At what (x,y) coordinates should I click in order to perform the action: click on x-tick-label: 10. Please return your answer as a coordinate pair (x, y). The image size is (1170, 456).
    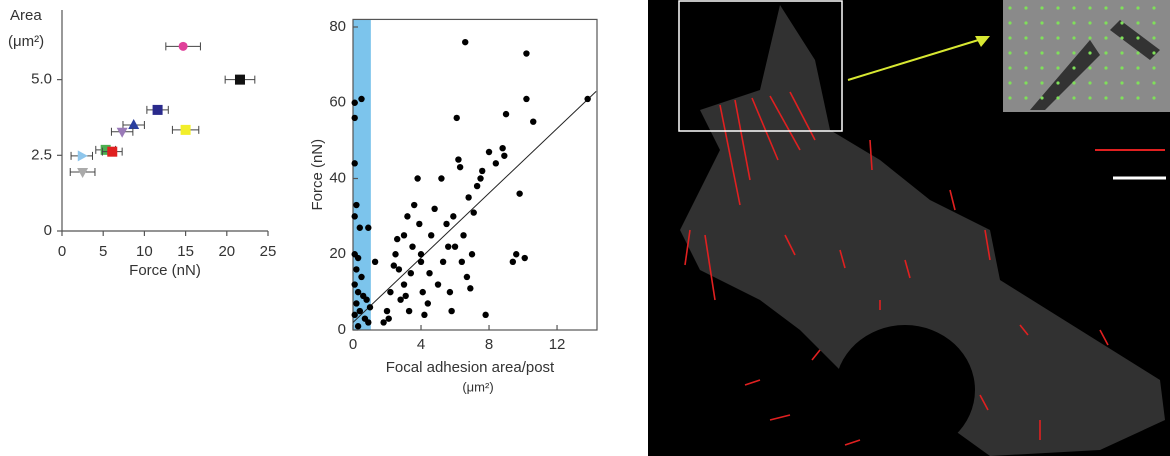
    Looking at the image, I should click on (144, 251).